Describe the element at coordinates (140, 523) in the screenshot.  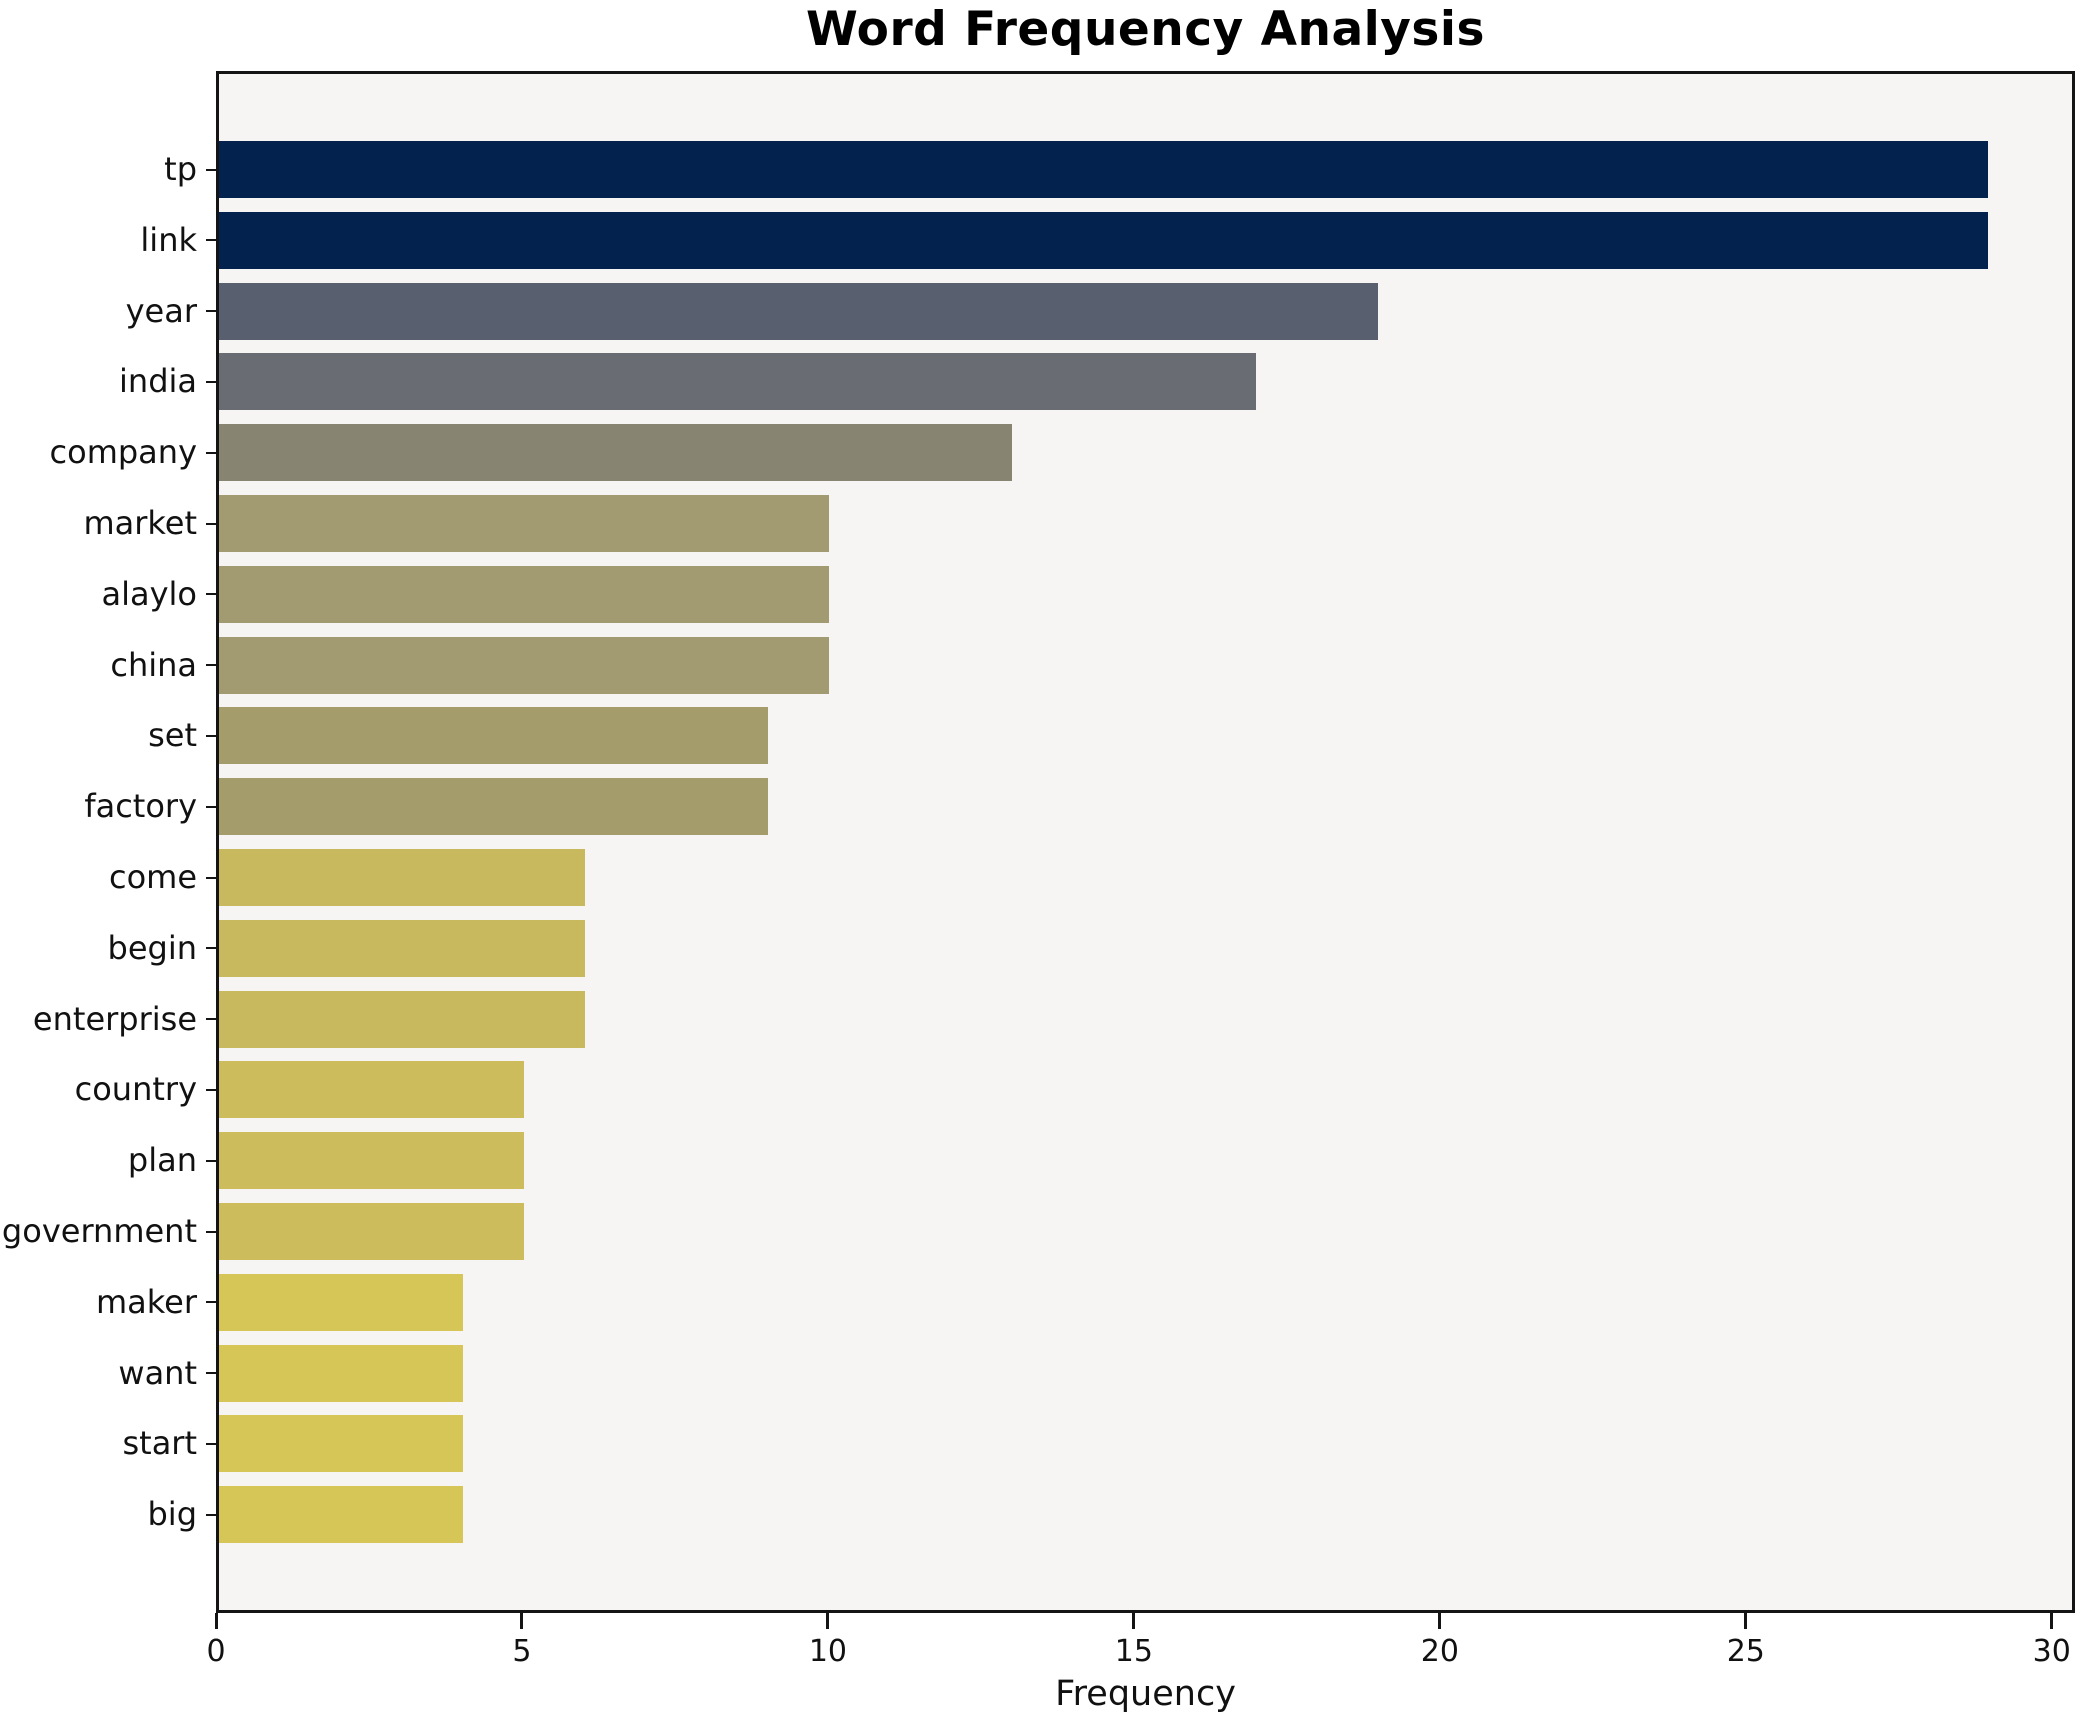
I see `y-label-market: market` at that location.